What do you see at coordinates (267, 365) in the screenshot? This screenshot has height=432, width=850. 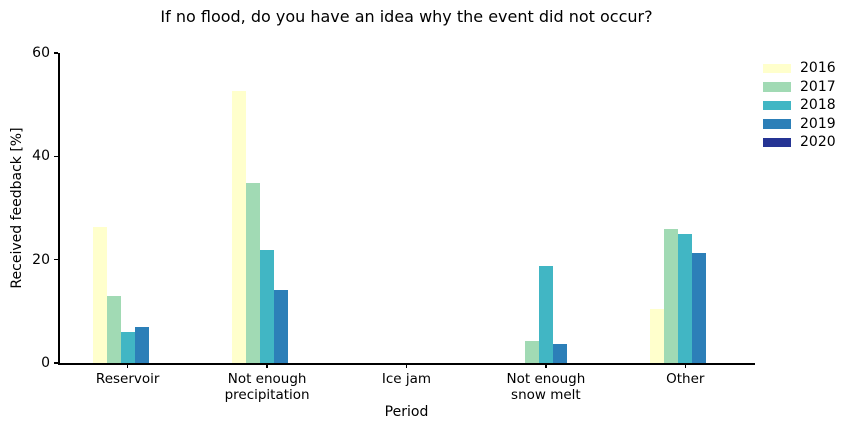 I see `x-tick-mark-not-enough-precipitation` at bounding box center [267, 365].